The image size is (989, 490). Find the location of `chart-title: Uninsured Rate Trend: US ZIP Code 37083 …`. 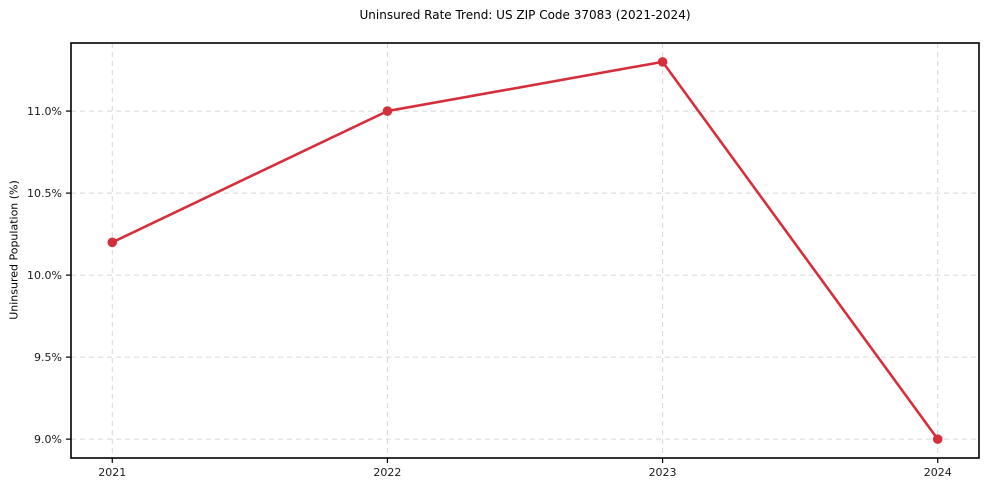

chart-title: Uninsured Rate Trend: US ZIP Code 37083 … is located at coordinates (525, 15).